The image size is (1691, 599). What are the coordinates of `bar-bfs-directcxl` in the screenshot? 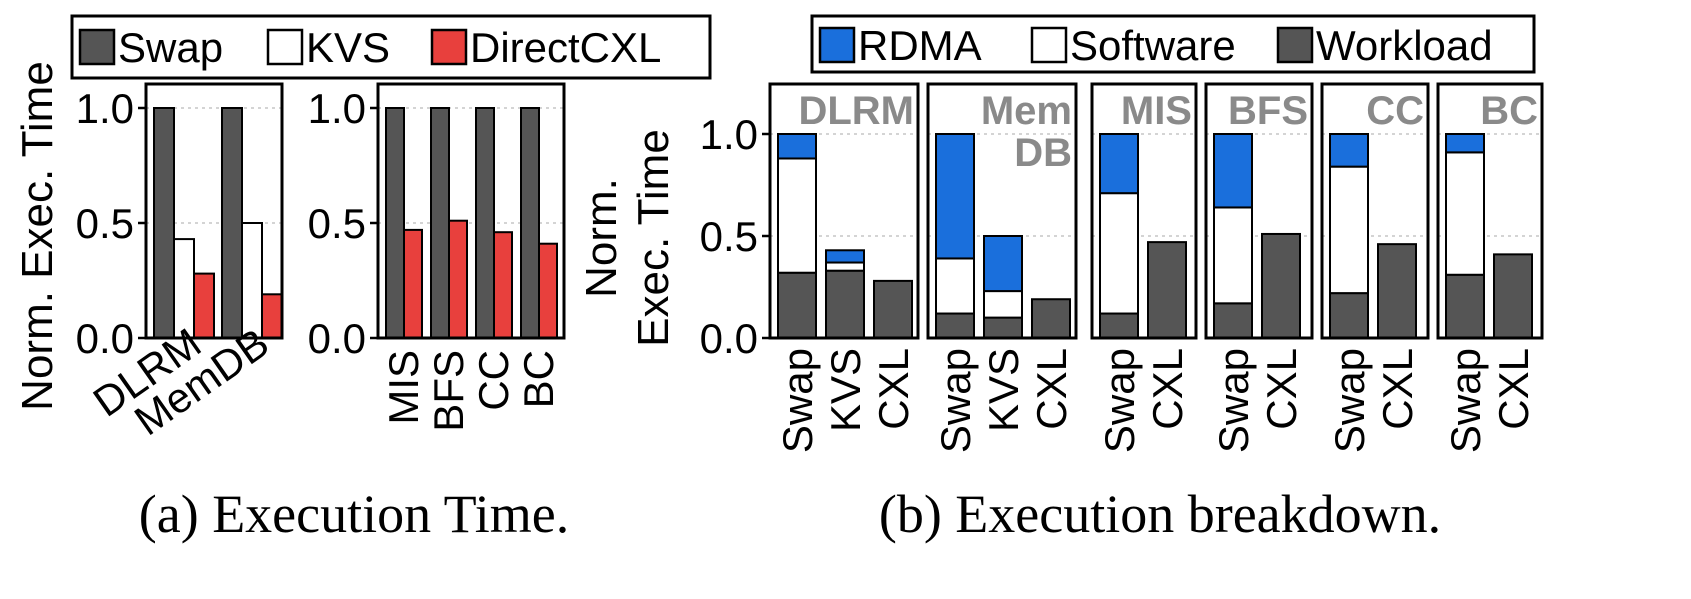 It's located at (458, 279).